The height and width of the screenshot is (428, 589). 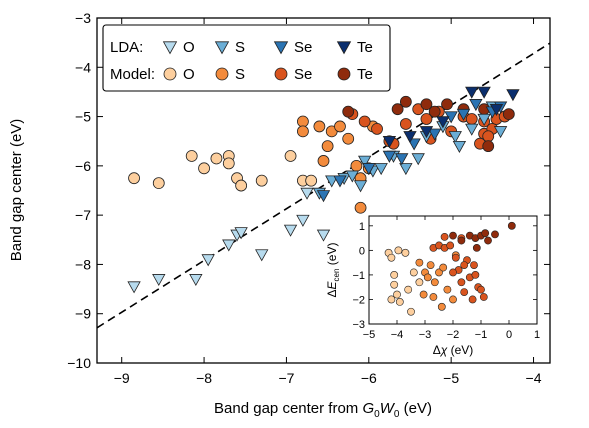 What do you see at coordinates (286, 378) in the screenshot?
I see `x-tick-label: −7` at bounding box center [286, 378].